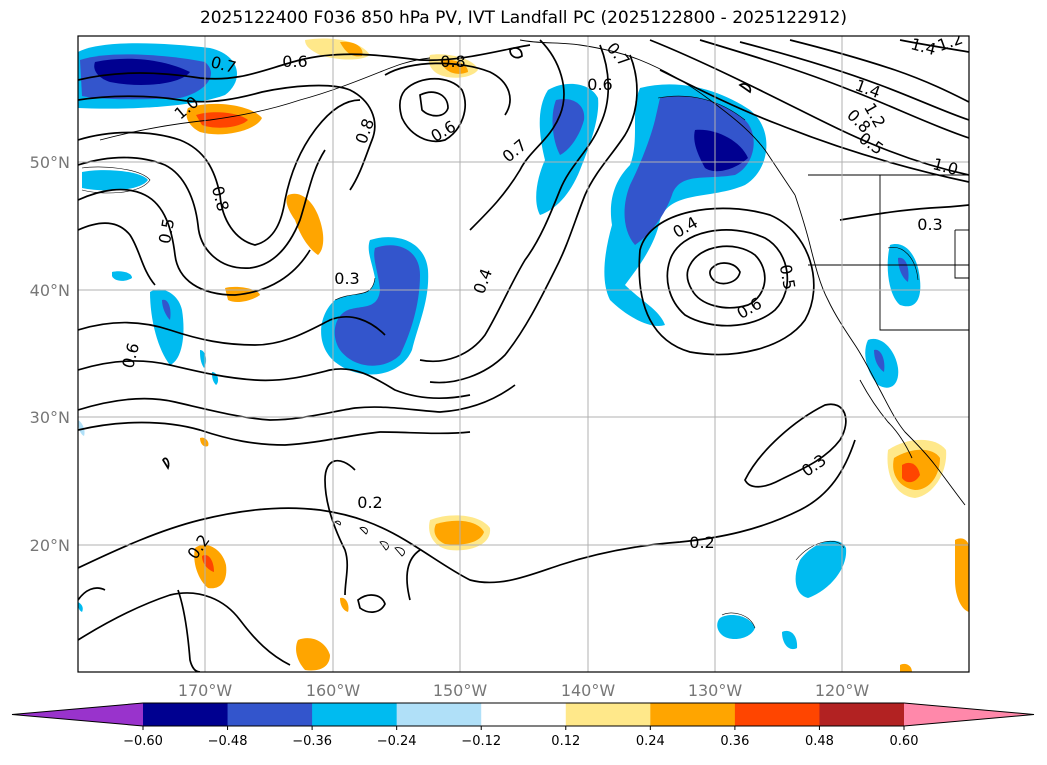 The image size is (1047, 765). I want to click on colorbar-tick-label: −0.60, so click(143, 741).